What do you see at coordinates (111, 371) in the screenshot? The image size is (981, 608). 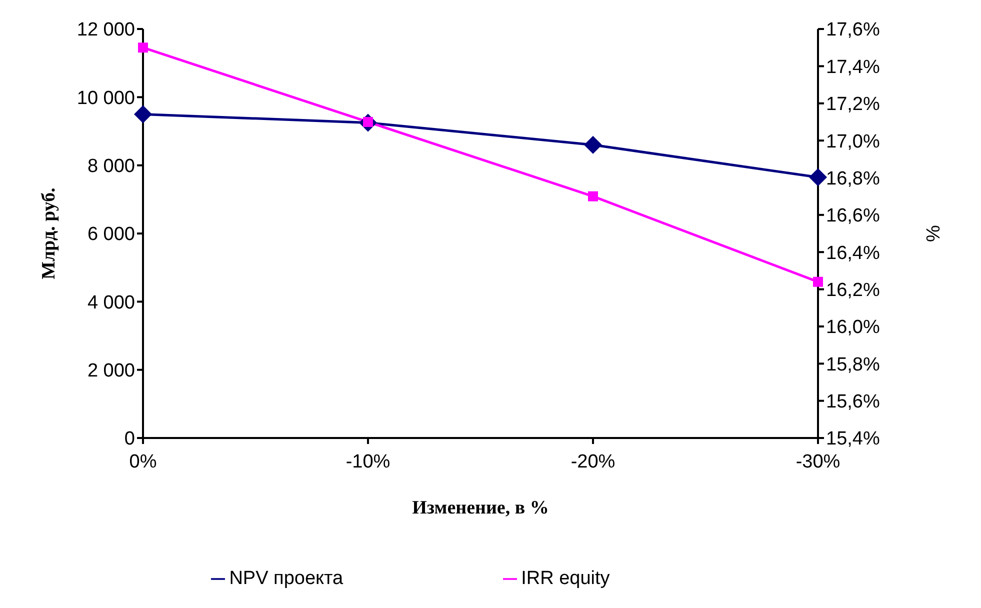 I see `y-tick-label: 2 000` at bounding box center [111, 371].